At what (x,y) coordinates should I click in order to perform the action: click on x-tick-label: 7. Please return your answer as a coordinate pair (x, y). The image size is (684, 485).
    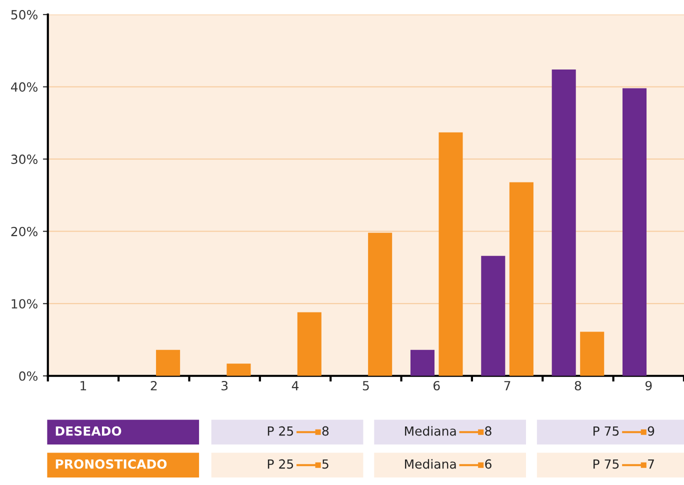
    Looking at the image, I should click on (507, 385).